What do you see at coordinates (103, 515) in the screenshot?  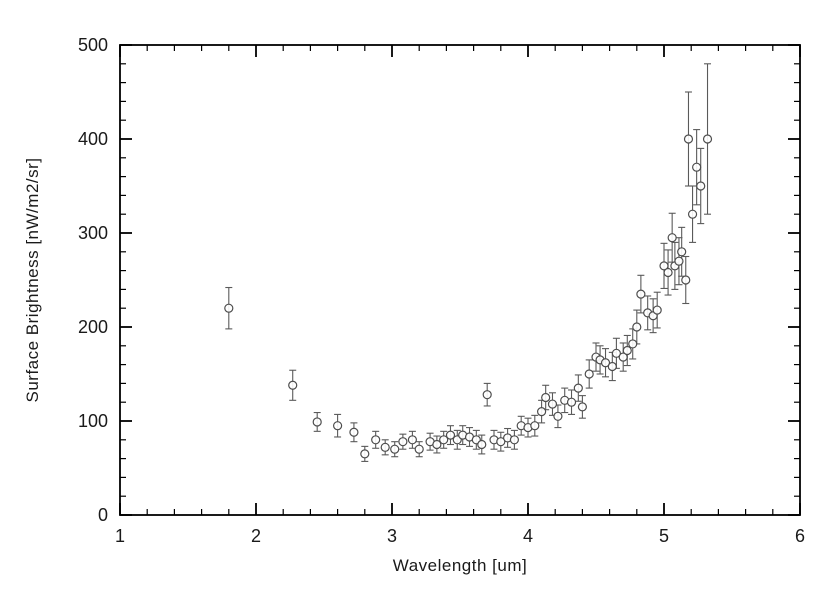 I see `y-tick-label: 0` at bounding box center [103, 515].